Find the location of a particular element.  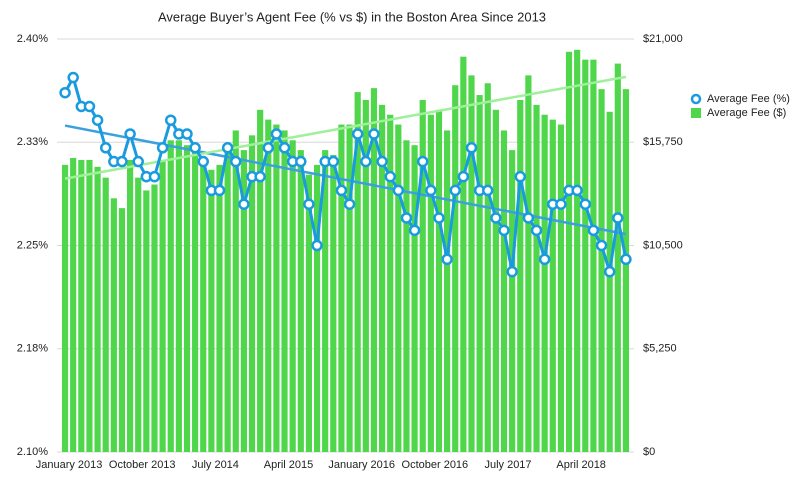

x-tick-label: January 2016 is located at coordinates (361, 465).